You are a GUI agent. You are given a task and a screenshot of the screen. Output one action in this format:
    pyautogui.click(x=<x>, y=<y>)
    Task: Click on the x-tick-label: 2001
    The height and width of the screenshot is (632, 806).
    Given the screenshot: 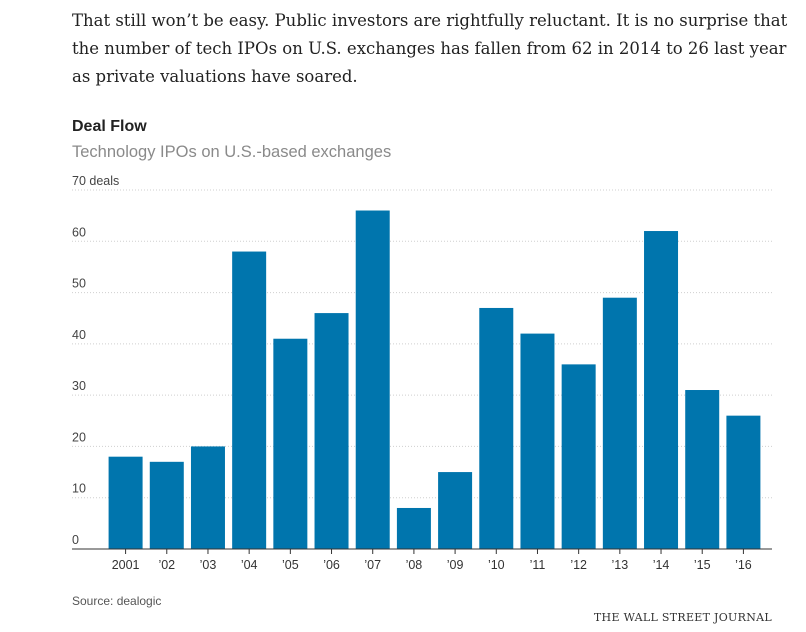 What is the action you would take?
    pyautogui.click(x=126, y=565)
    